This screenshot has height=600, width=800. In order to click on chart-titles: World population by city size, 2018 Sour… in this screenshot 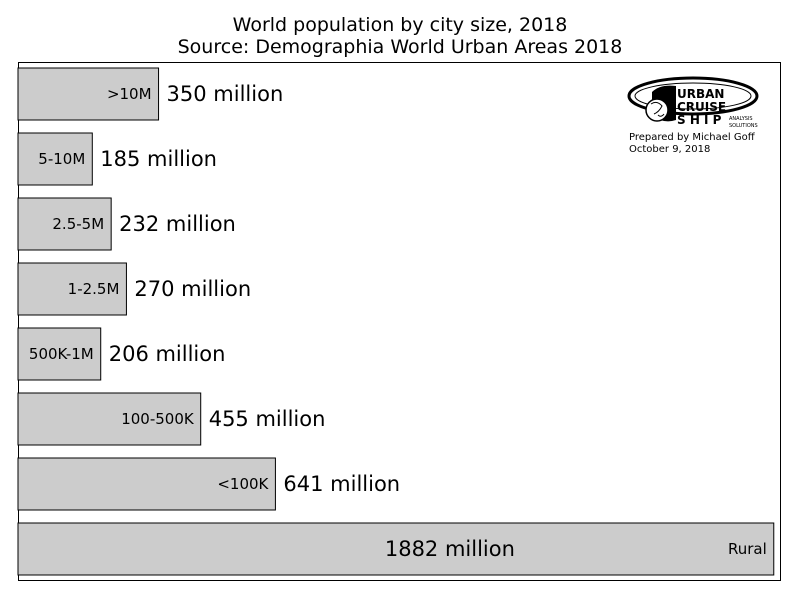, I will do `click(400, 36)`.